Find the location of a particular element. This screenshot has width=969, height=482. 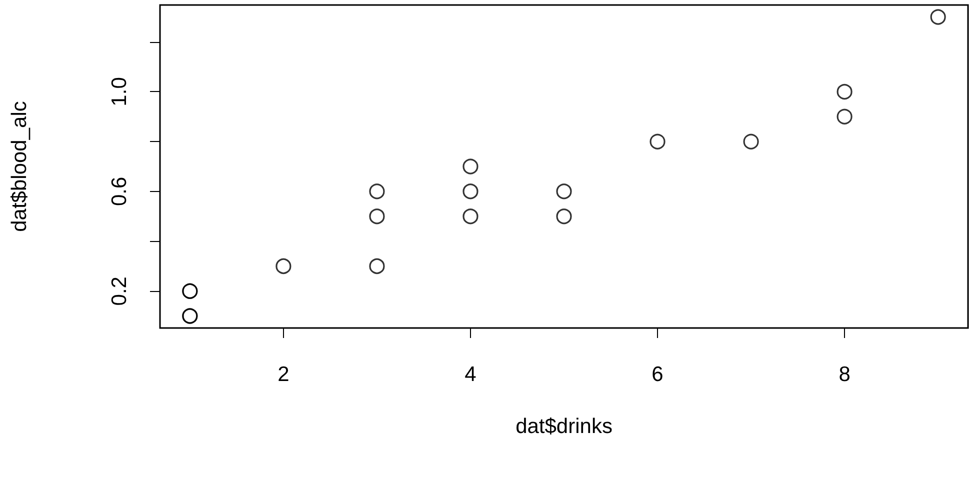

y-tick-label: 0.2 is located at coordinates (119, 291).